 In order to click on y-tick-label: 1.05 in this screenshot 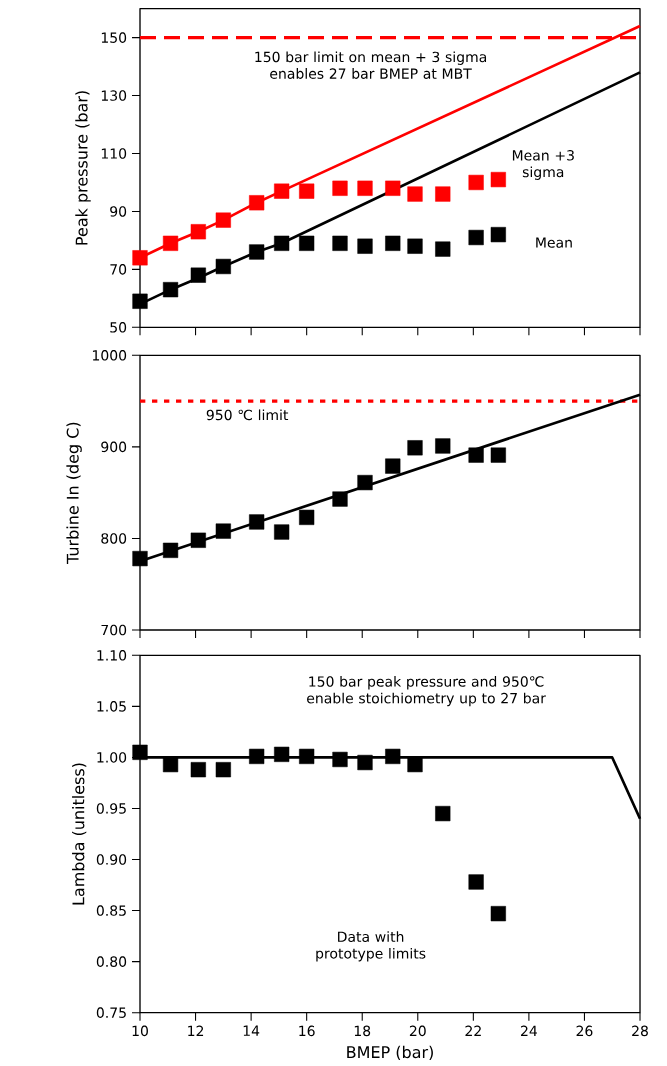, I will do `click(111, 706)`.